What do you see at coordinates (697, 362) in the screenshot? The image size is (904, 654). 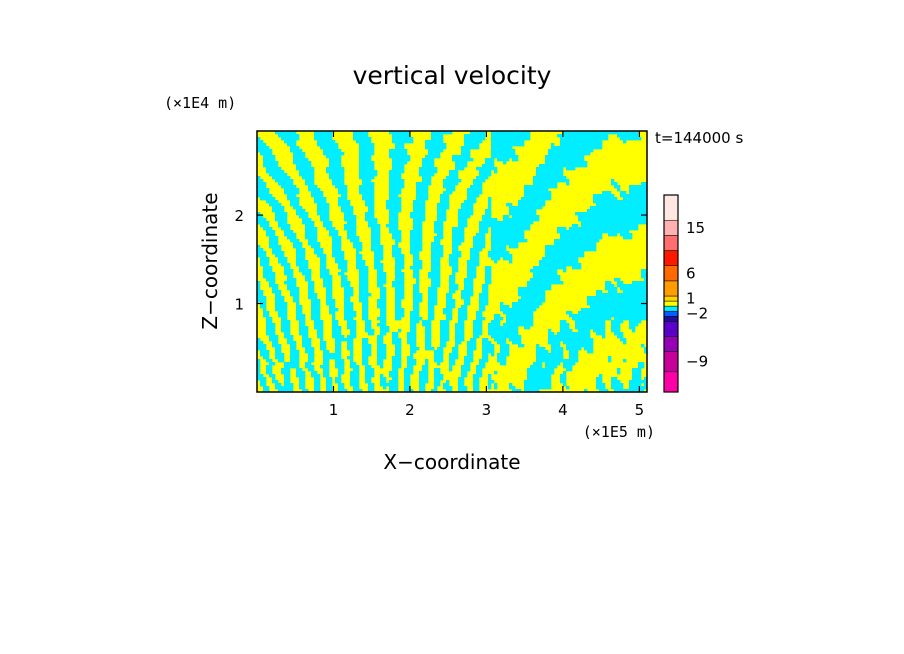 I see `colorbar-tick-label: −9` at bounding box center [697, 362].